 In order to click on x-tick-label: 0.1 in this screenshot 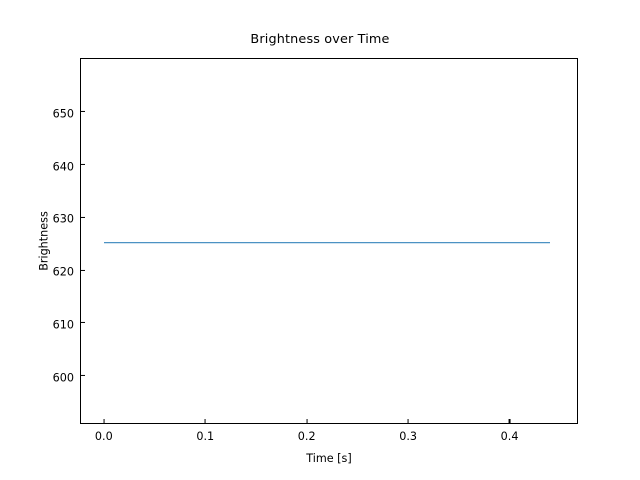, I will do `click(205, 436)`.